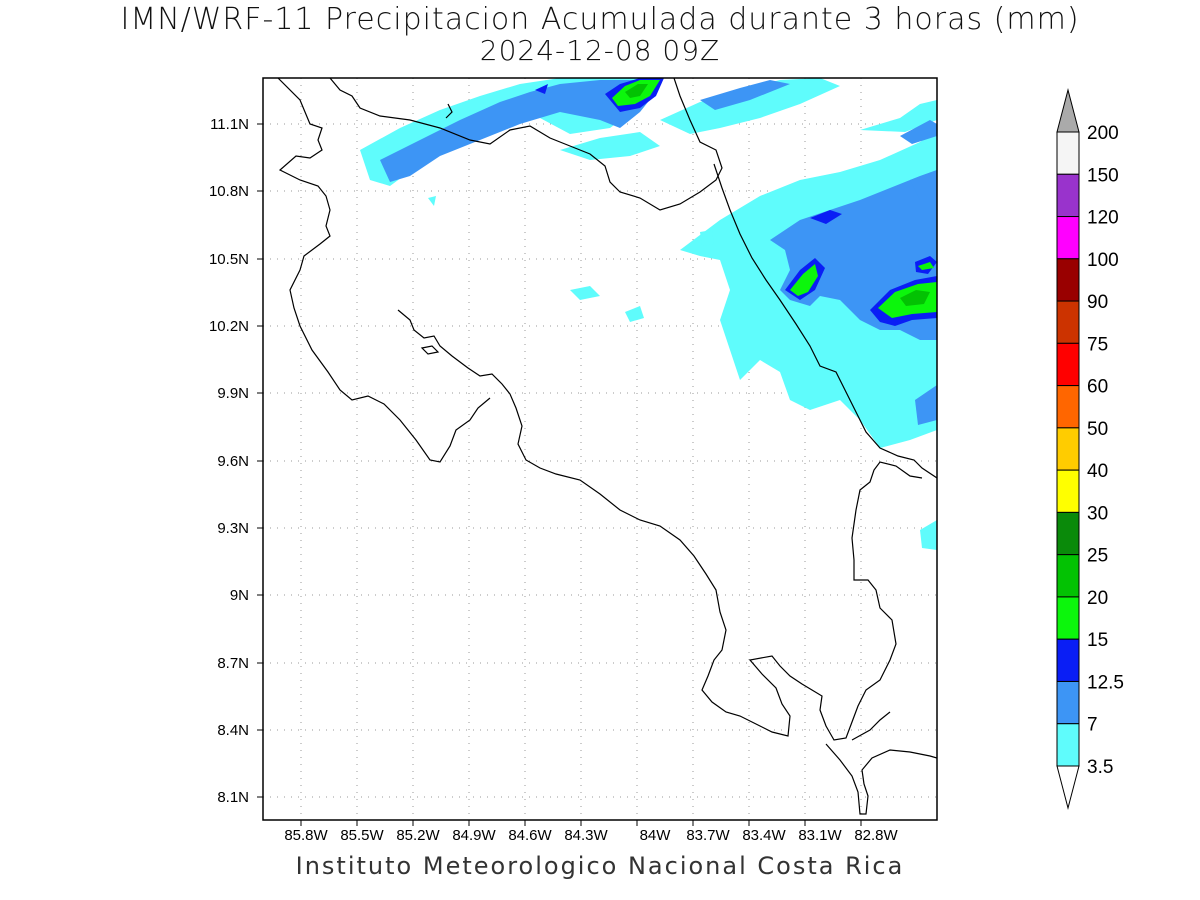 This screenshot has height=900, width=1200. Describe the element at coordinates (876, 835) in the screenshot. I see `lon-label: 82.8W` at that location.